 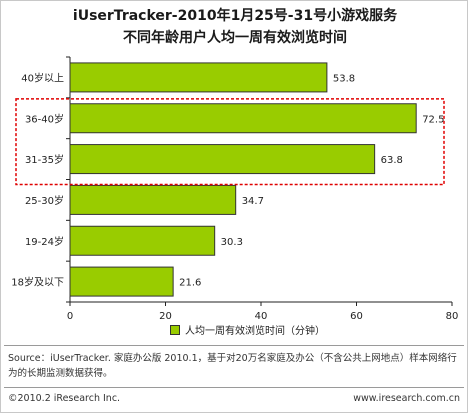 What do you see at coordinates (234, 345) in the screenshot?
I see `divider-top` at bounding box center [234, 345].